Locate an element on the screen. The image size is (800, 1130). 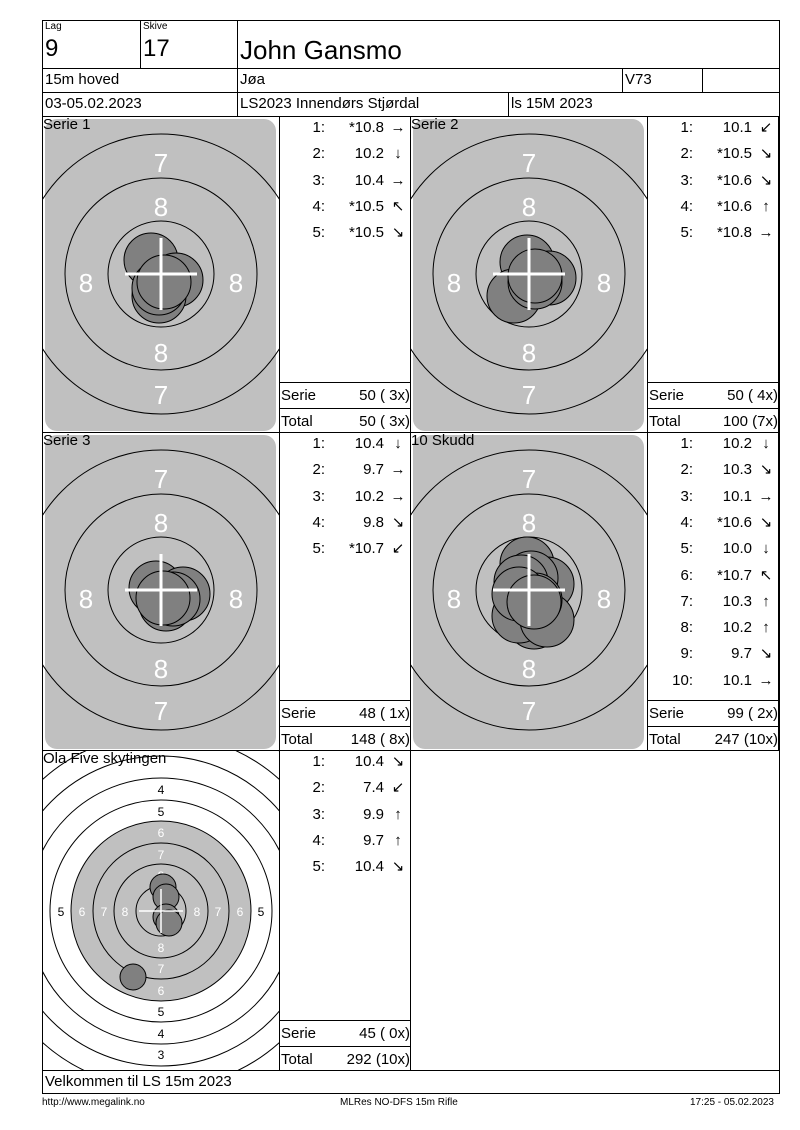
footer-url: http://www.megalink.no is located at coordinates (93, 1102).